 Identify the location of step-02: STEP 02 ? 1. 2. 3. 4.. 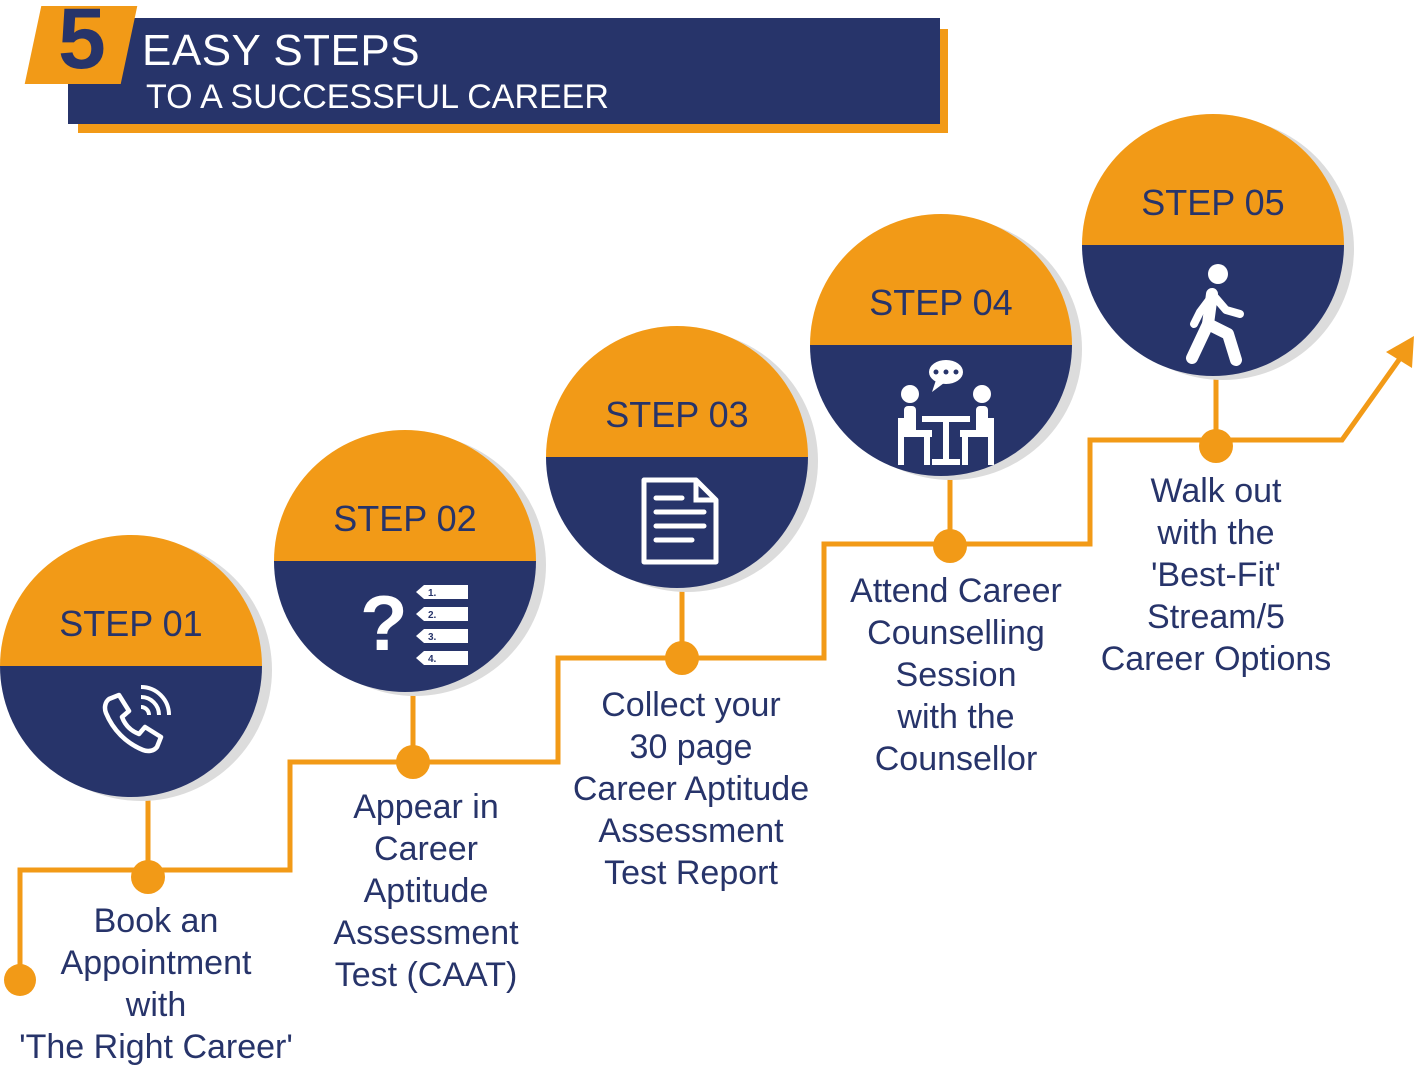
(410, 563).